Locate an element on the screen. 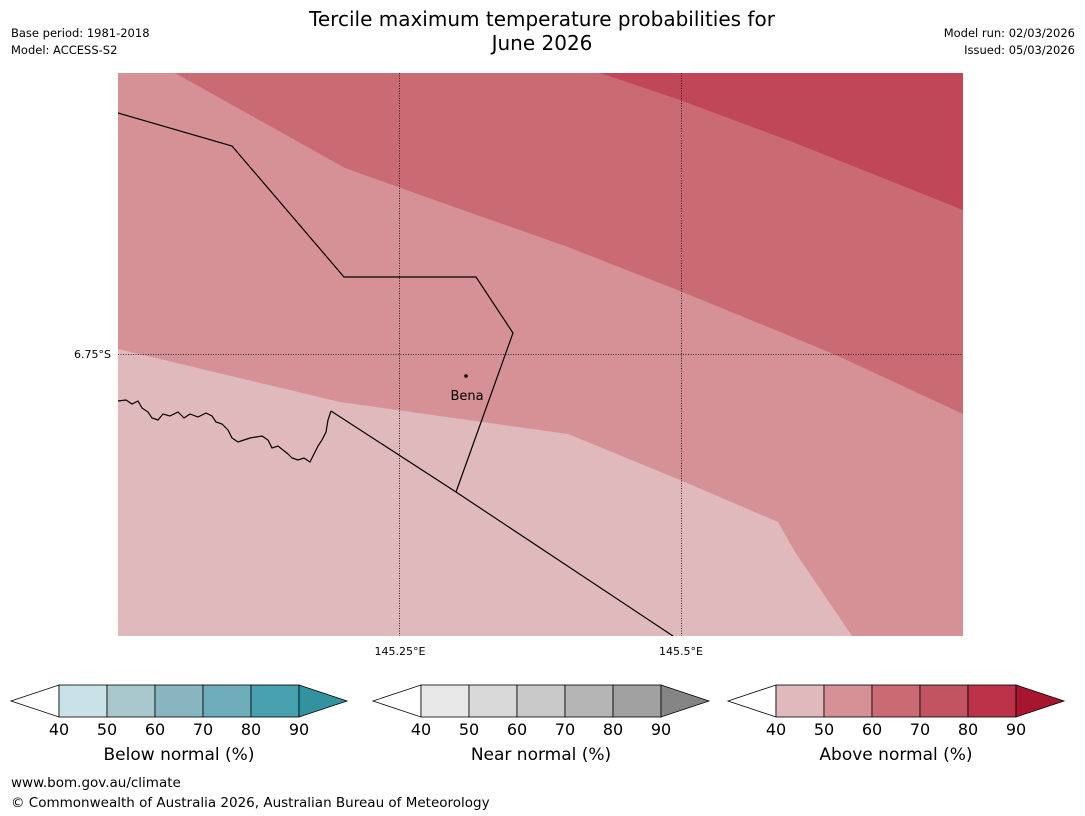  base-period: Base period: 1981-2018 is located at coordinates (80, 33).